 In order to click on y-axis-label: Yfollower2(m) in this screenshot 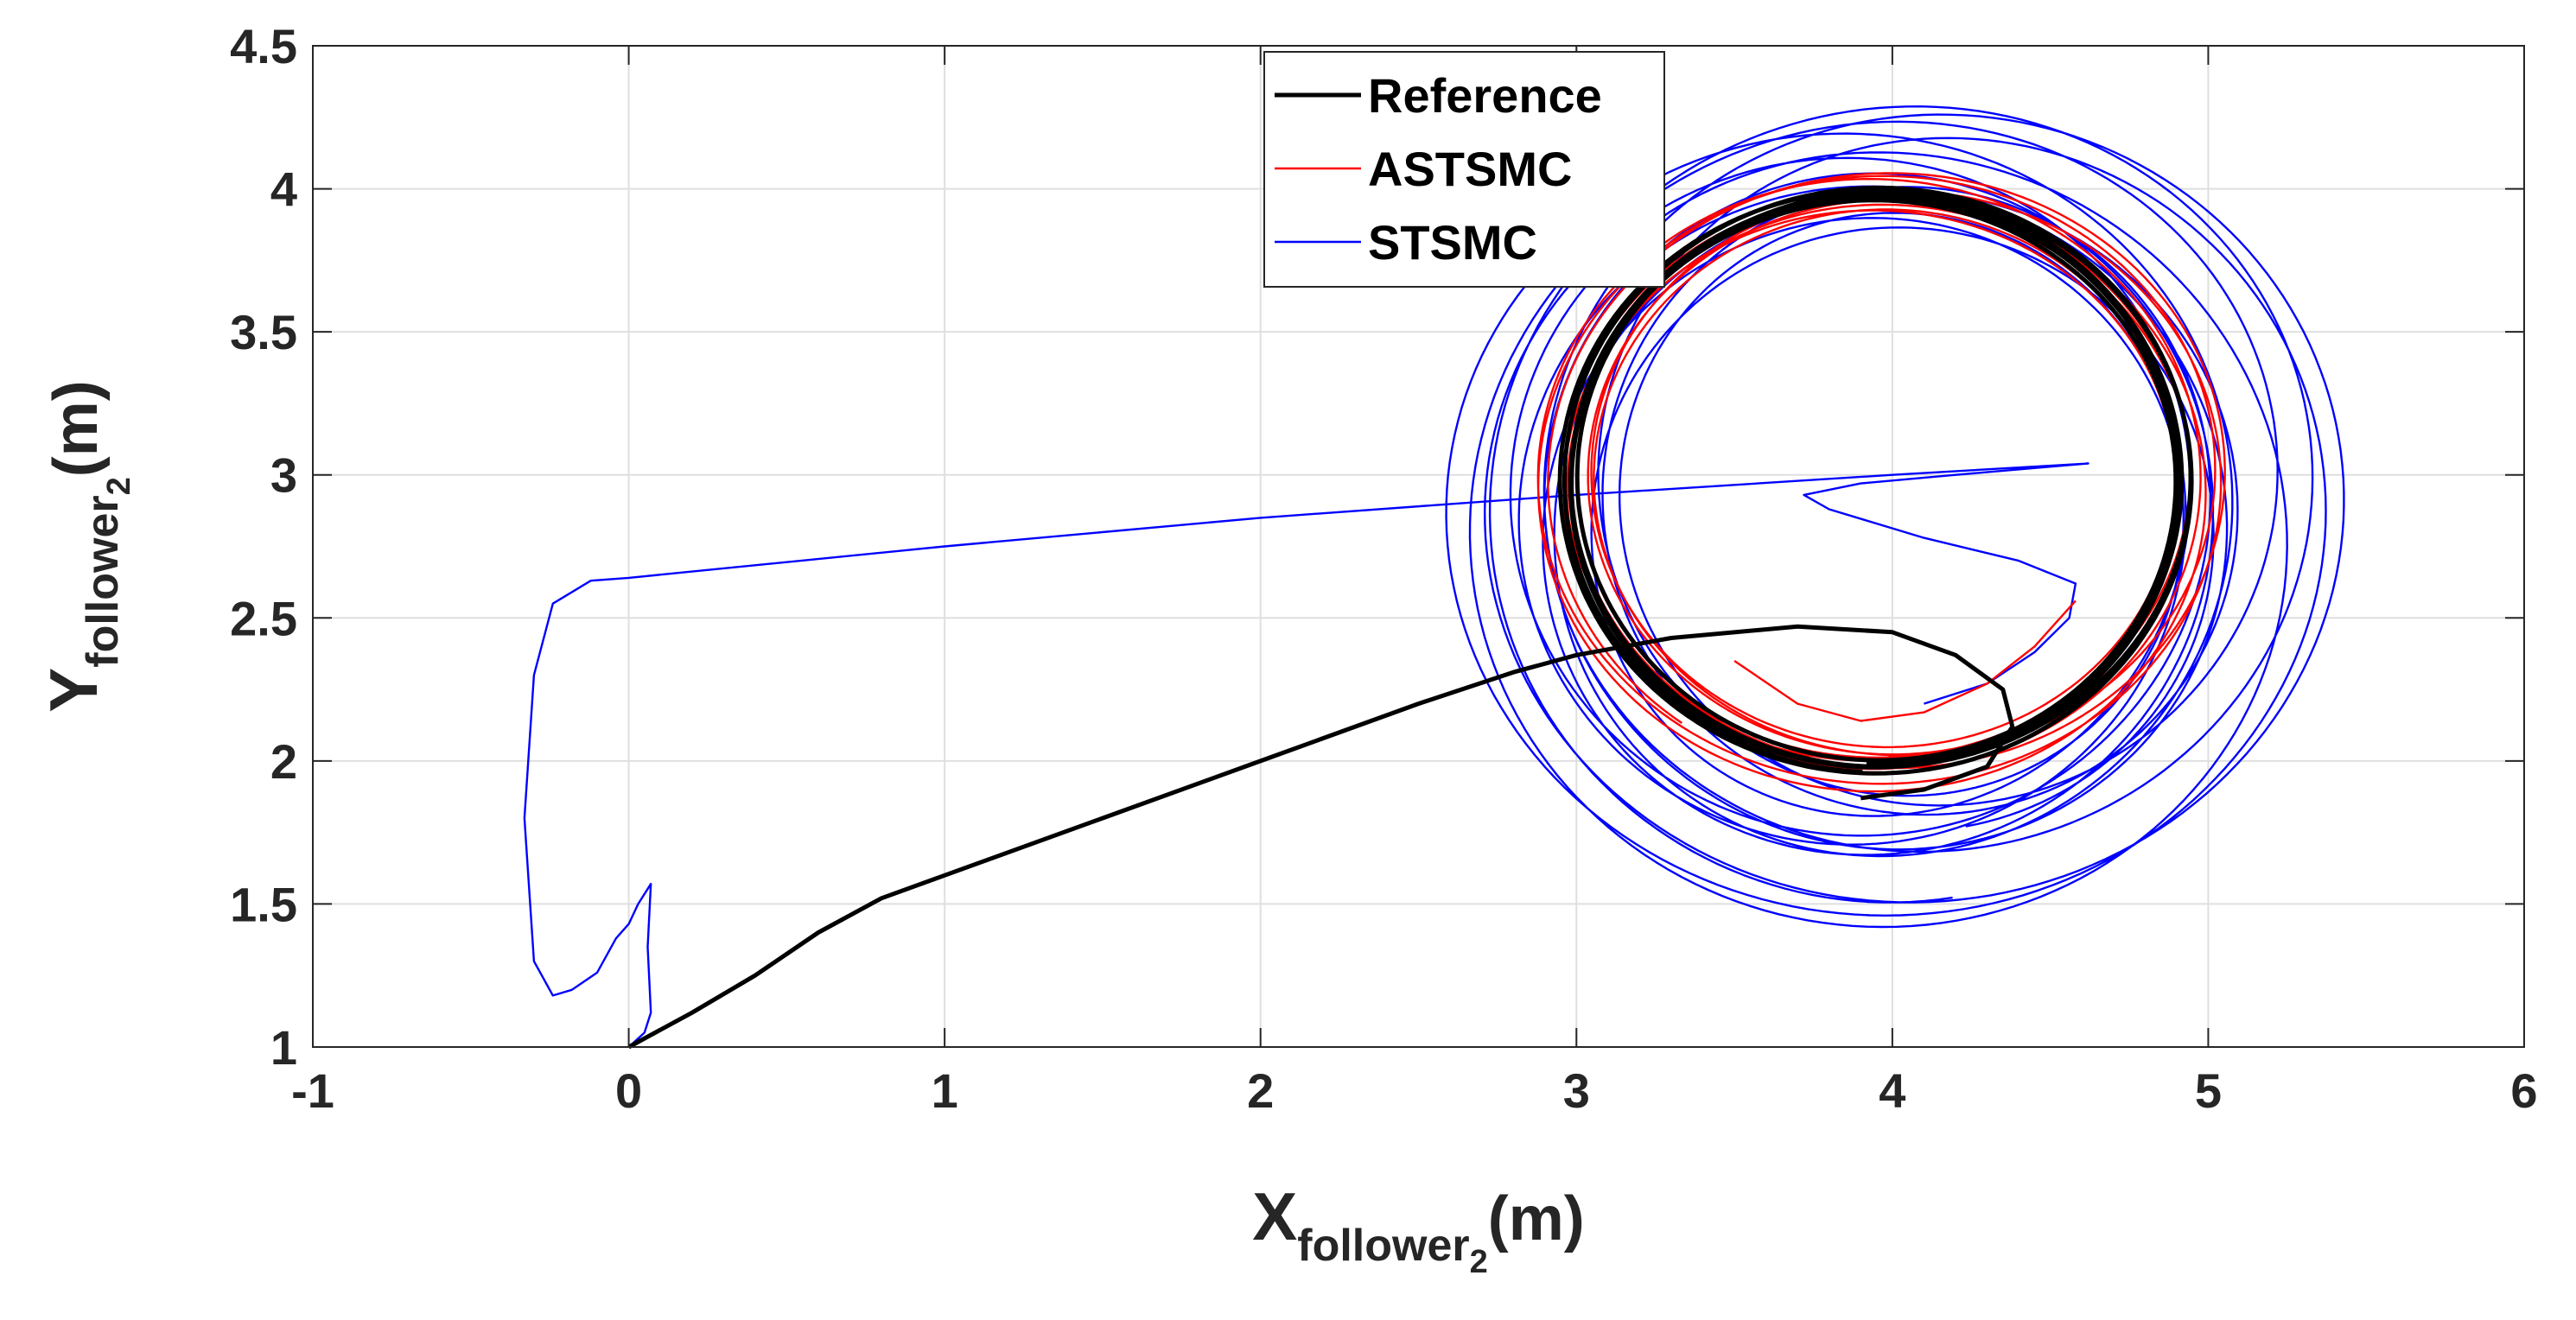, I will do `click(86, 546)`.